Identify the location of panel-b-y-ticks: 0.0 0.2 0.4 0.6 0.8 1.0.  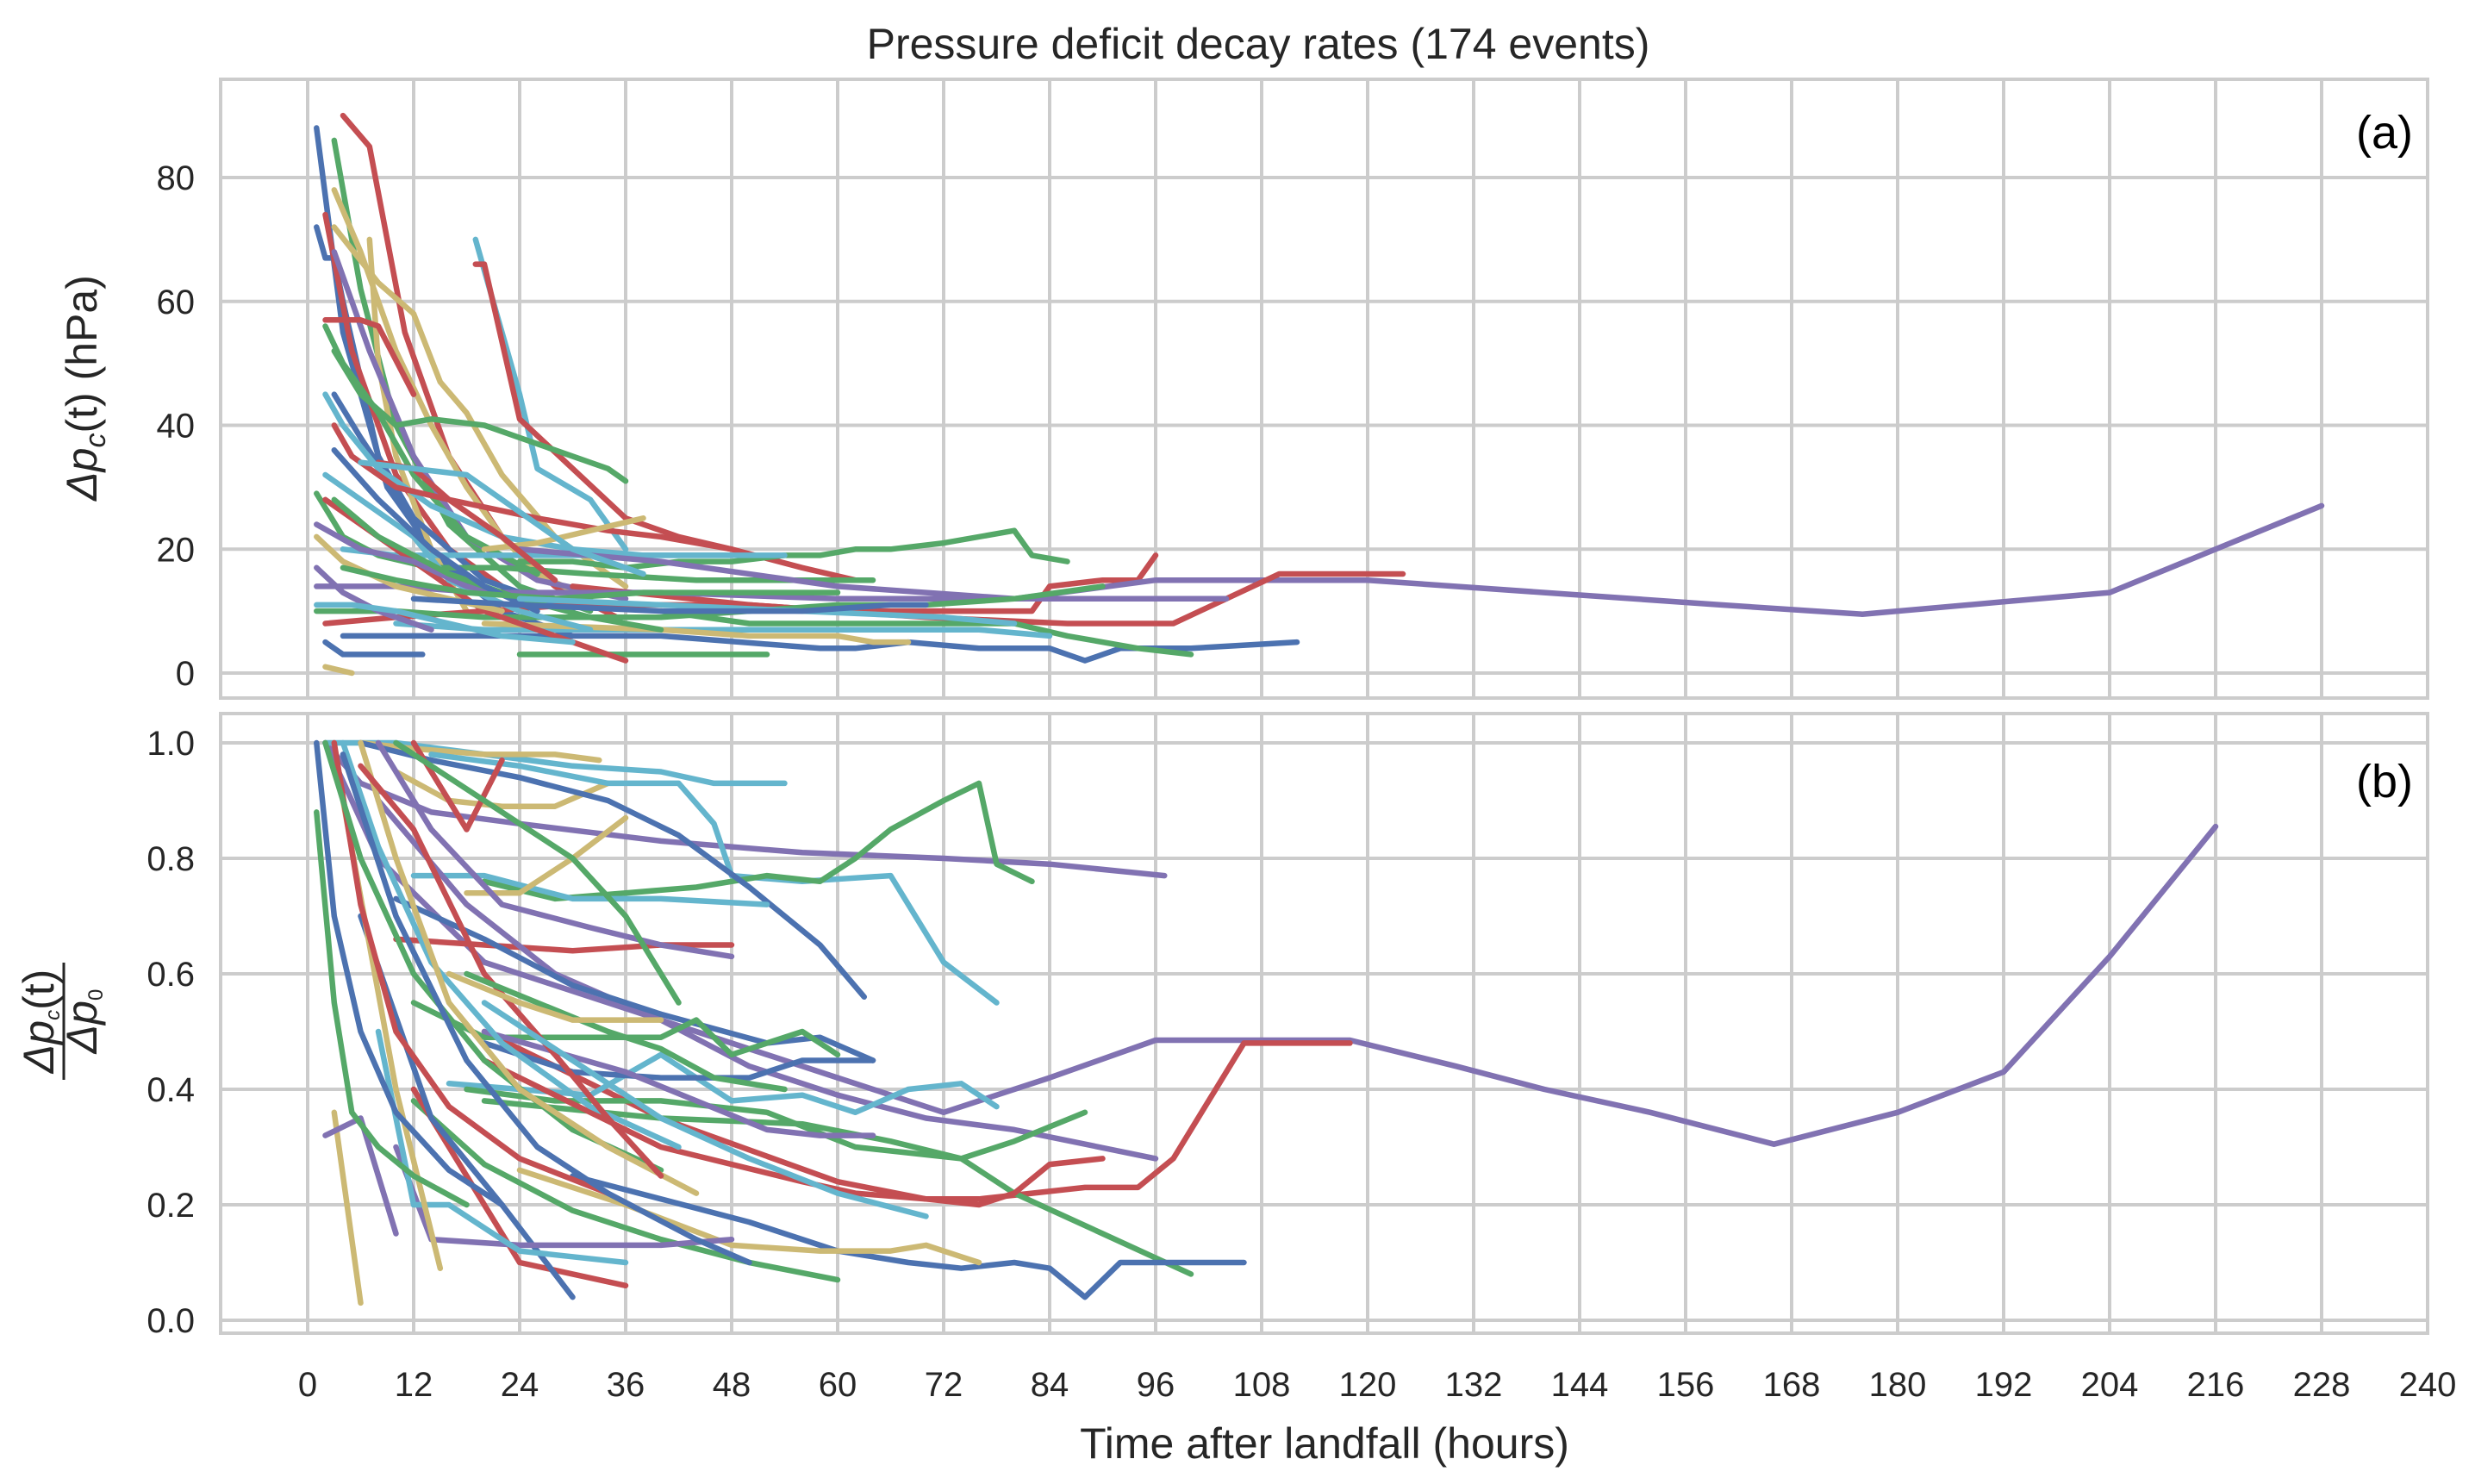
(171, 1033).